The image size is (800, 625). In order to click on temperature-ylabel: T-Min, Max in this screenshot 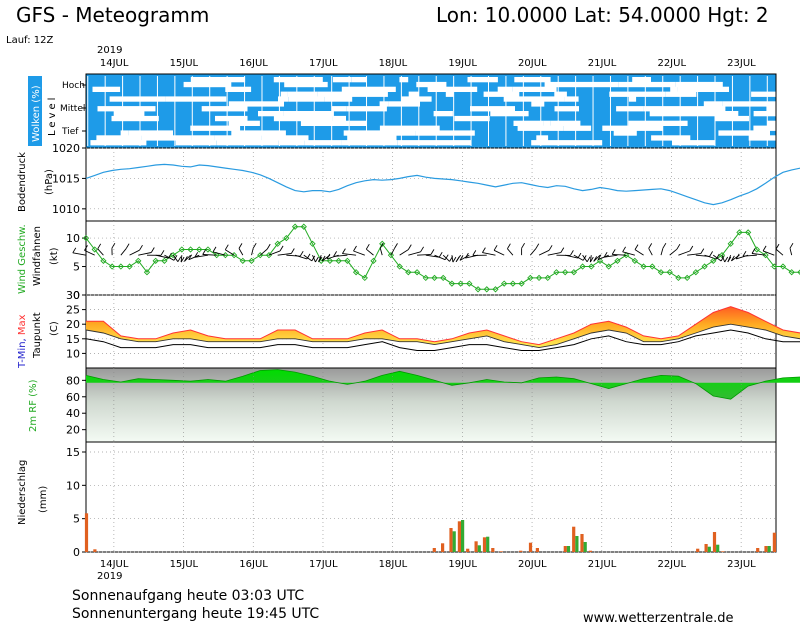, I will do `click(22, 341)`.